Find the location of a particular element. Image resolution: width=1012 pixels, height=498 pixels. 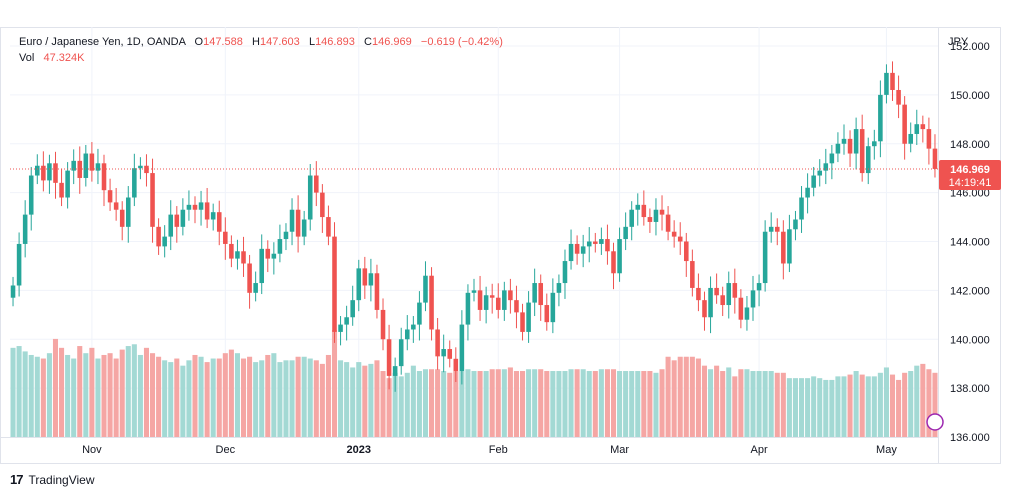

open-value: 147.588 is located at coordinates (223, 42).